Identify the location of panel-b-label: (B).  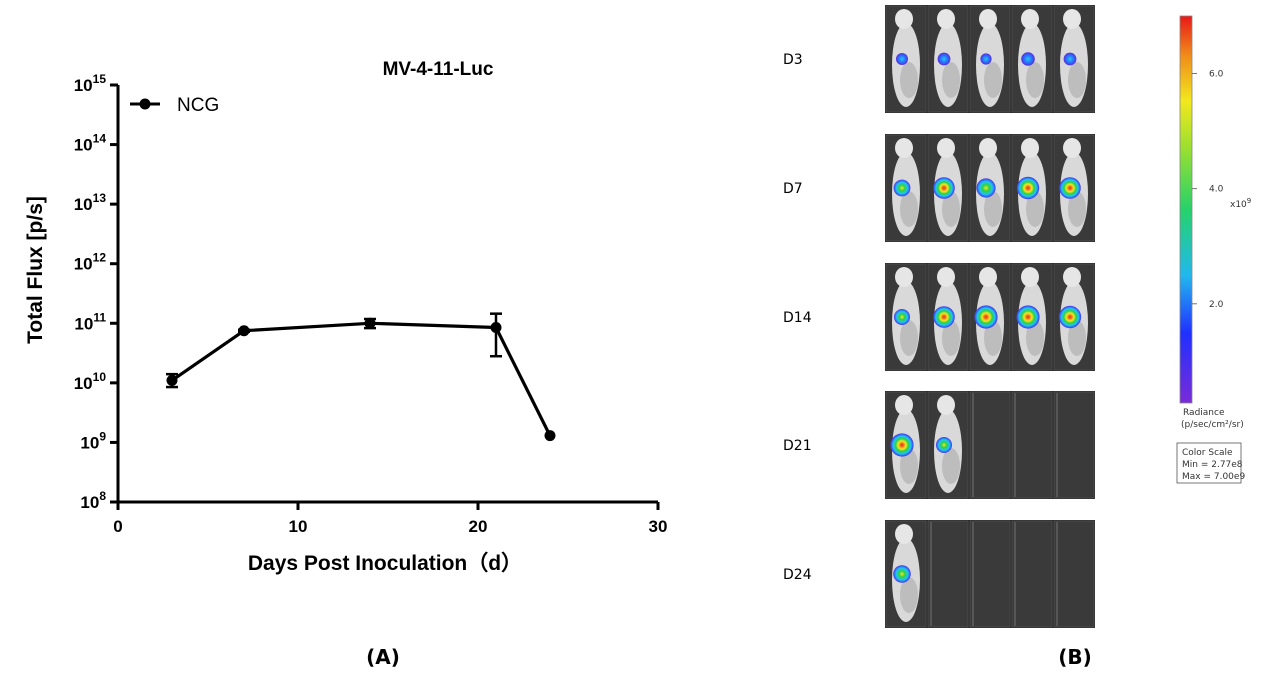
(1075, 657).